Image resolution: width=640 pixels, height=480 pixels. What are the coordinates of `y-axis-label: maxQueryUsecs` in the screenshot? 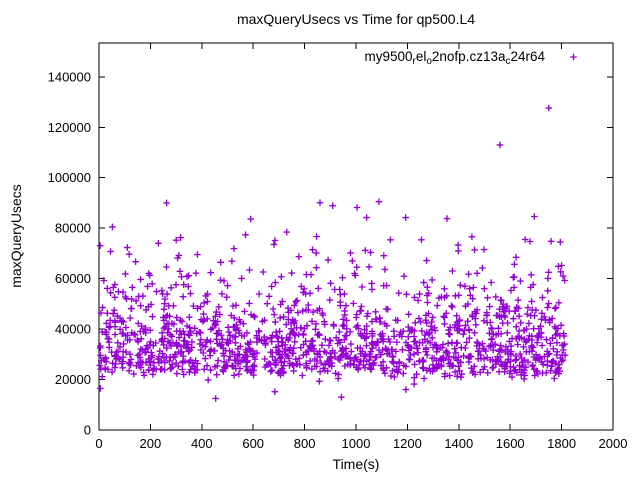 It's located at (16, 236).